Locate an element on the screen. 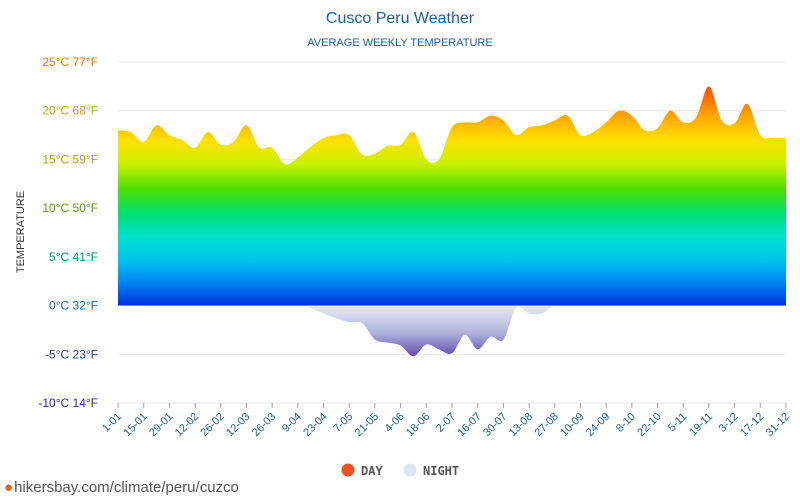 This screenshot has height=500, width=800. x-tick-label: 9-04 is located at coordinates (292, 423).